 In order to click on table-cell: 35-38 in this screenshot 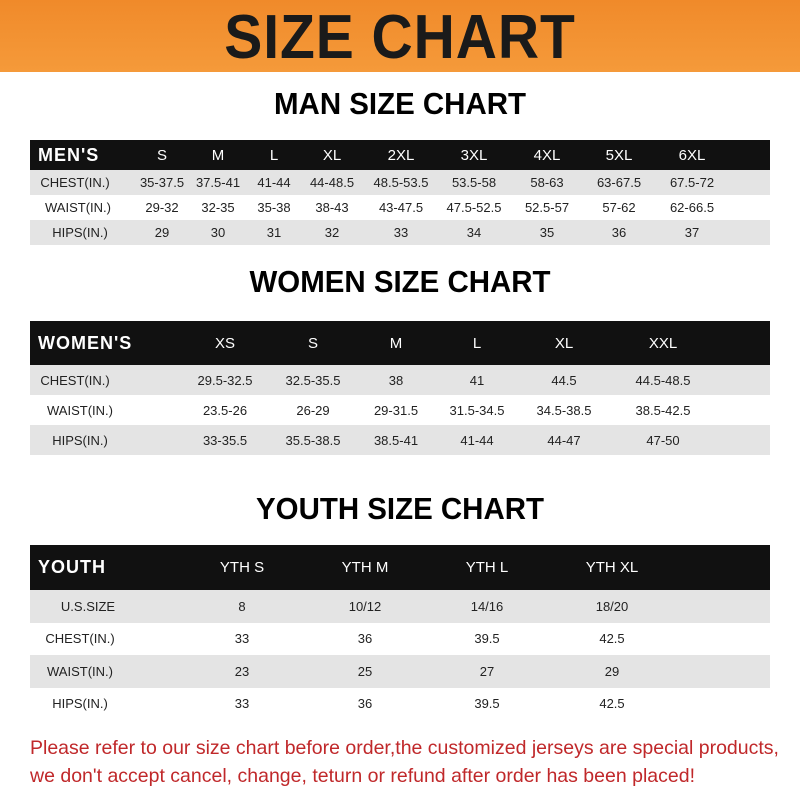, I will do `click(274, 207)`.